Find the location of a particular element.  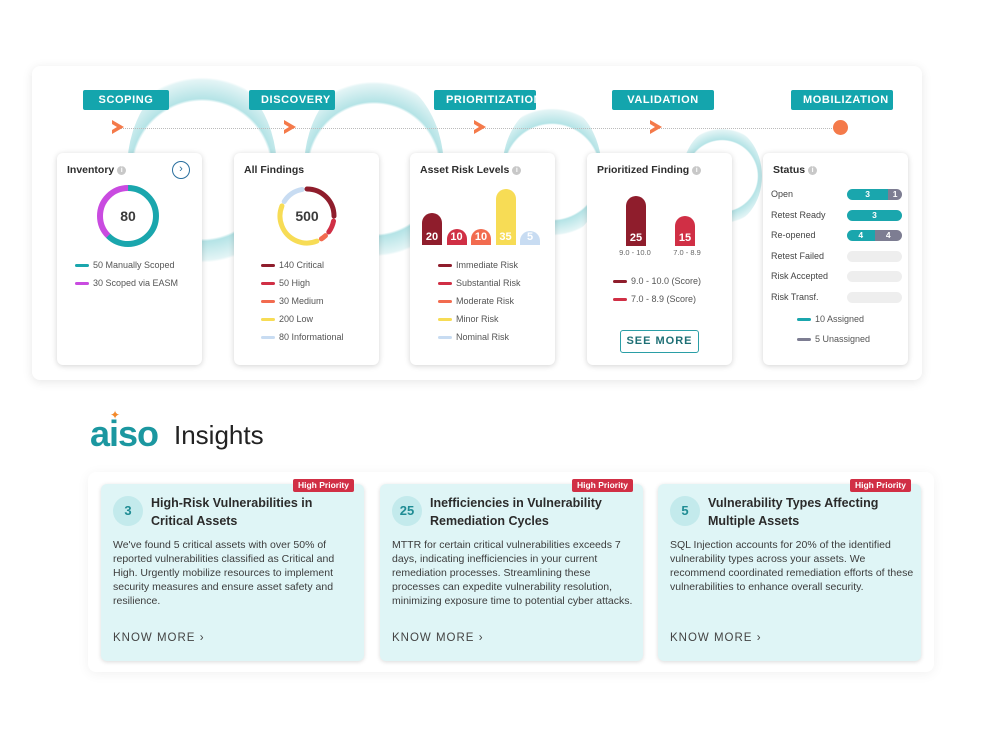

status-row: Open 3 1 is located at coordinates (836, 195).